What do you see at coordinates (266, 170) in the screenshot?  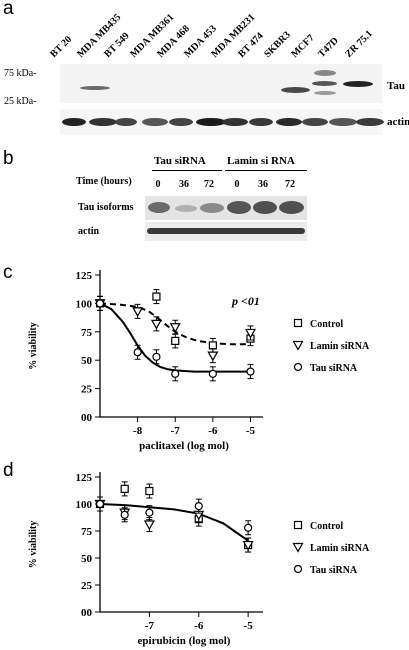 I see `group-lamin-underline` at bounding box center [266, 170].